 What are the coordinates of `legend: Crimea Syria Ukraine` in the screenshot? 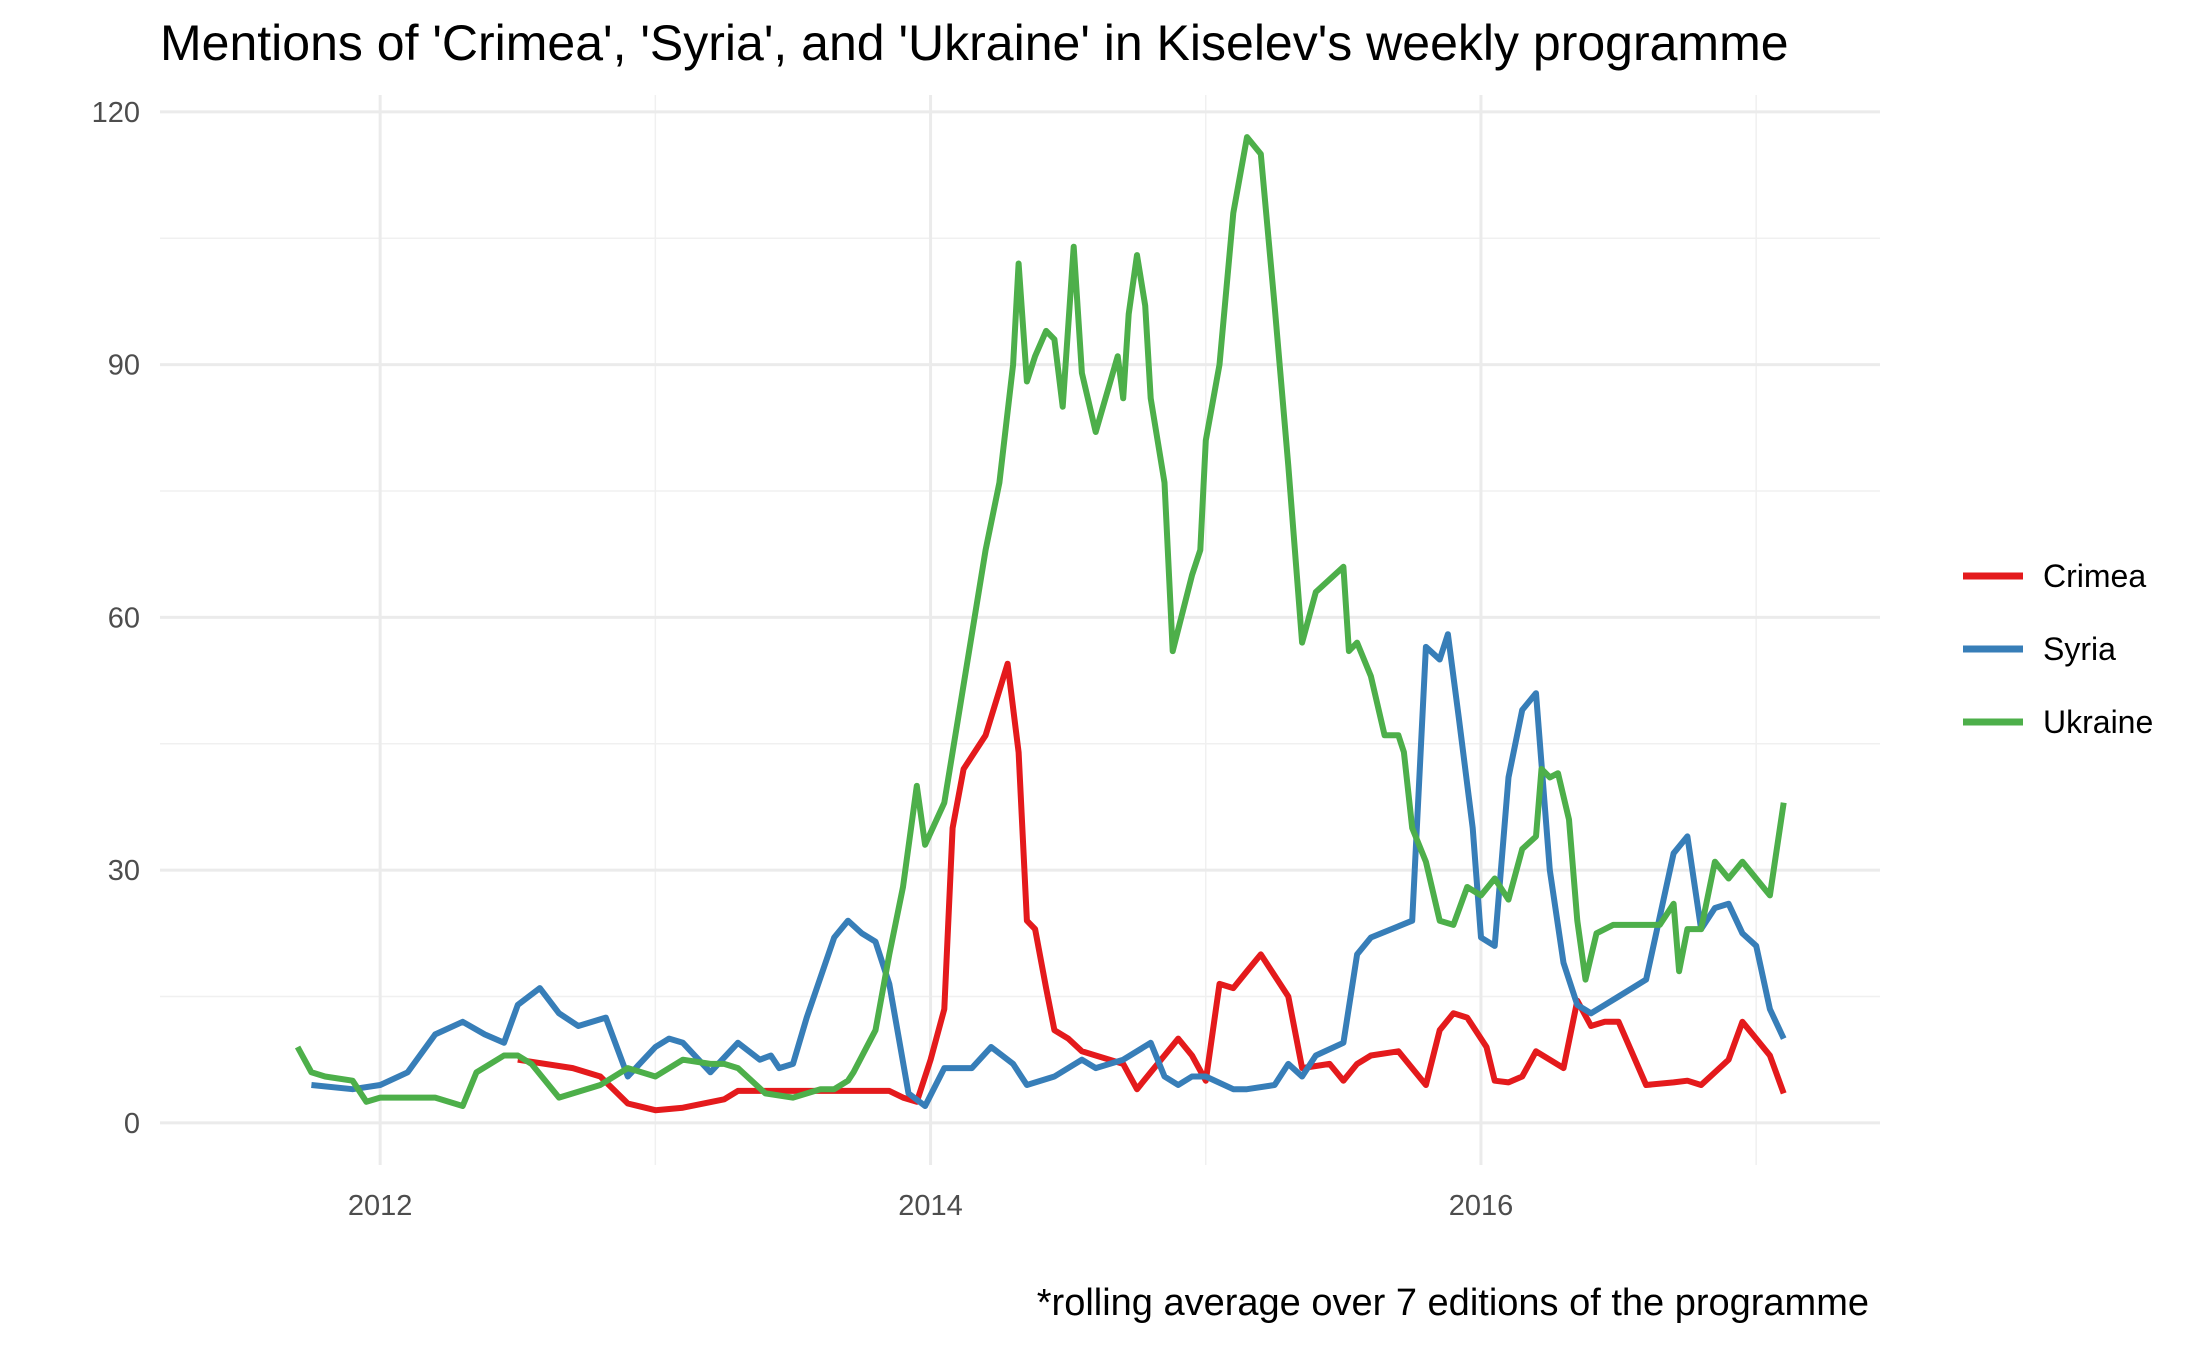 It's located at (2058, 649).